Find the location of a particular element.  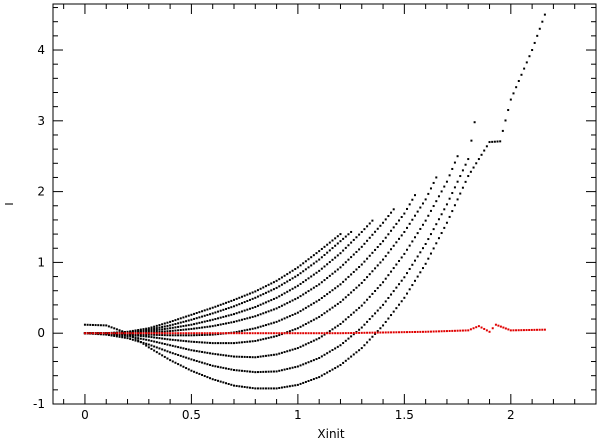

x-tick-label: 1.5 is located at coordinates (404, 415).